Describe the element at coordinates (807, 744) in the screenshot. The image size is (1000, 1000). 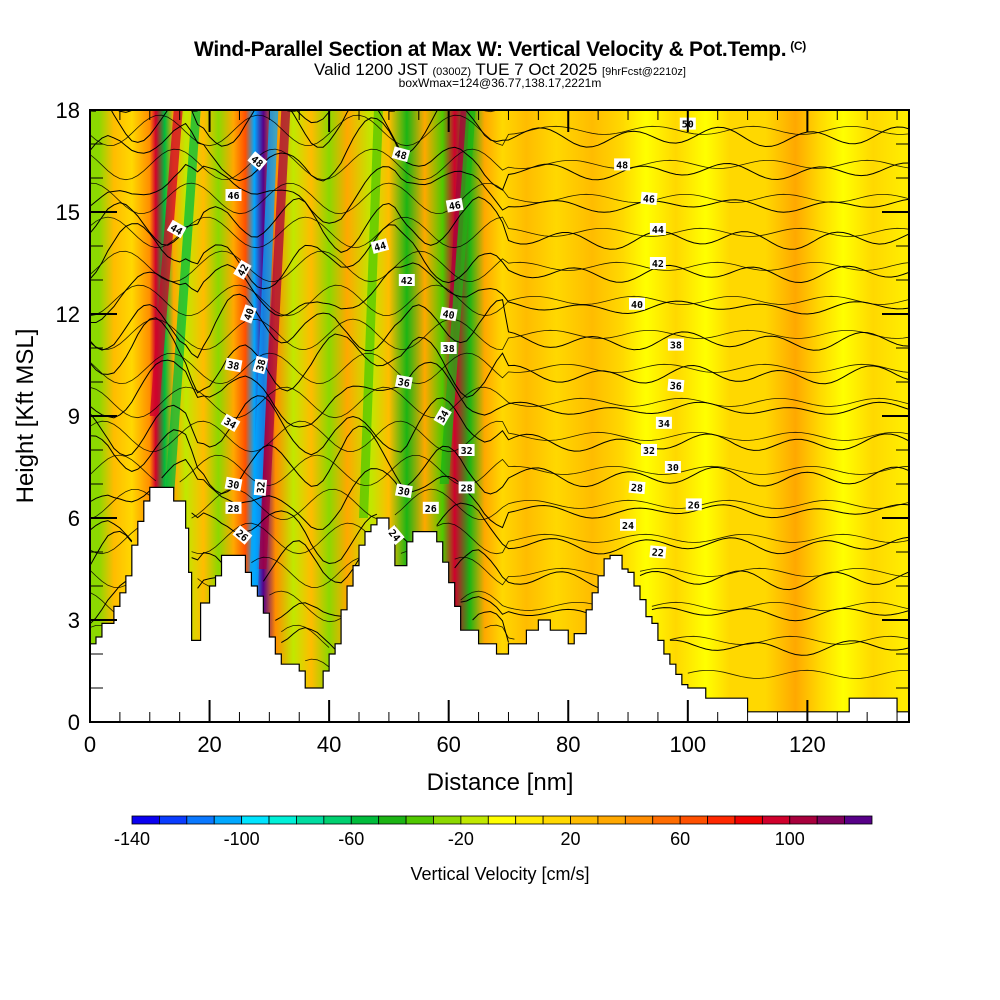
I see `x-tick-label: 120` at that location.